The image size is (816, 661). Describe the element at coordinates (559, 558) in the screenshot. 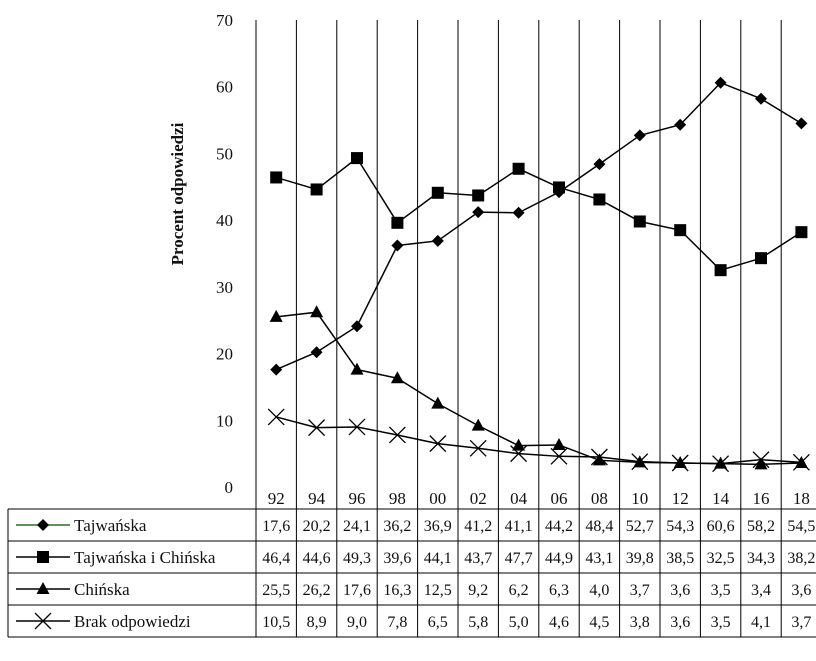

I see `table-value-cell: 44,9` at that location.